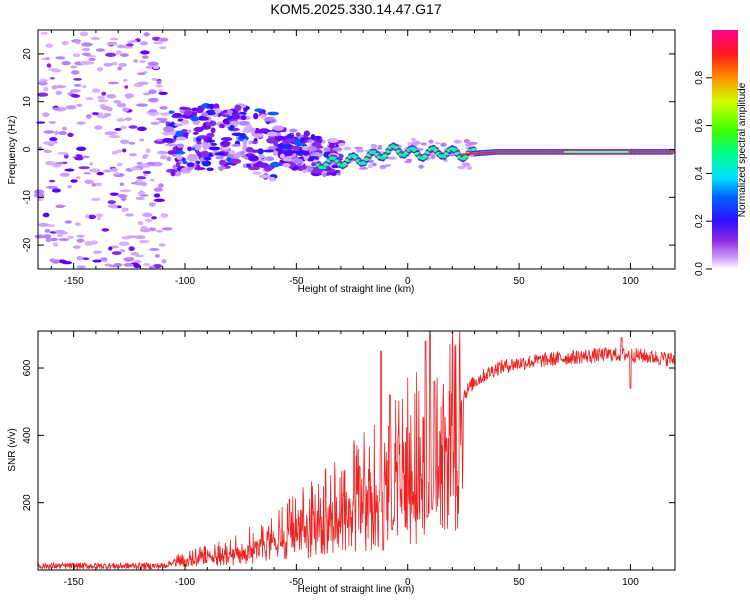  What do you see at coordinates (520, 281) in the screenshot?
I see `spectrogram-x-tick-label: 50` at bounding box center [520, 281].